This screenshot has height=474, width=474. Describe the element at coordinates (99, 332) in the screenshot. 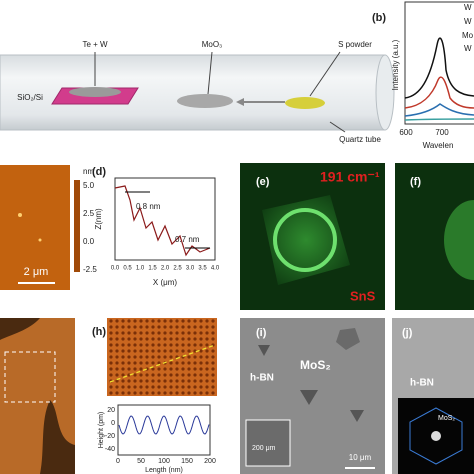

I see `panel-label: (h)` at that location.